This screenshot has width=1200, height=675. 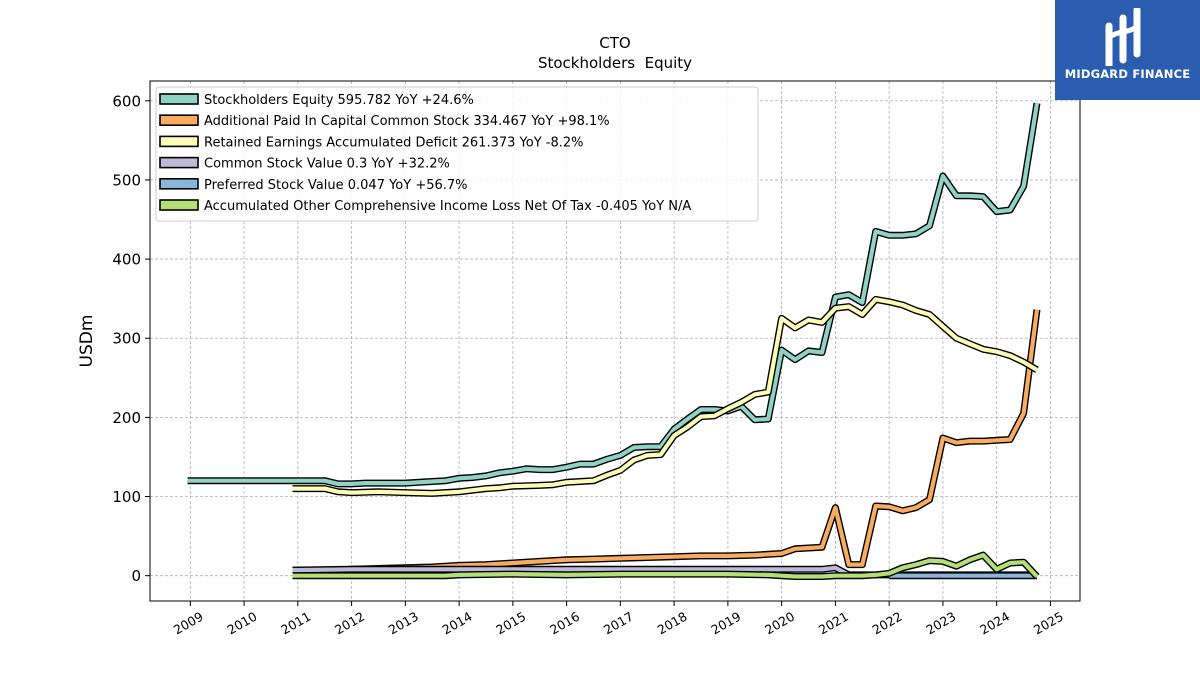 What do you see at coordinates (242, 623) in the screenshot?
I see `x-tick-label: 2010` at bounding box center [242, 623].